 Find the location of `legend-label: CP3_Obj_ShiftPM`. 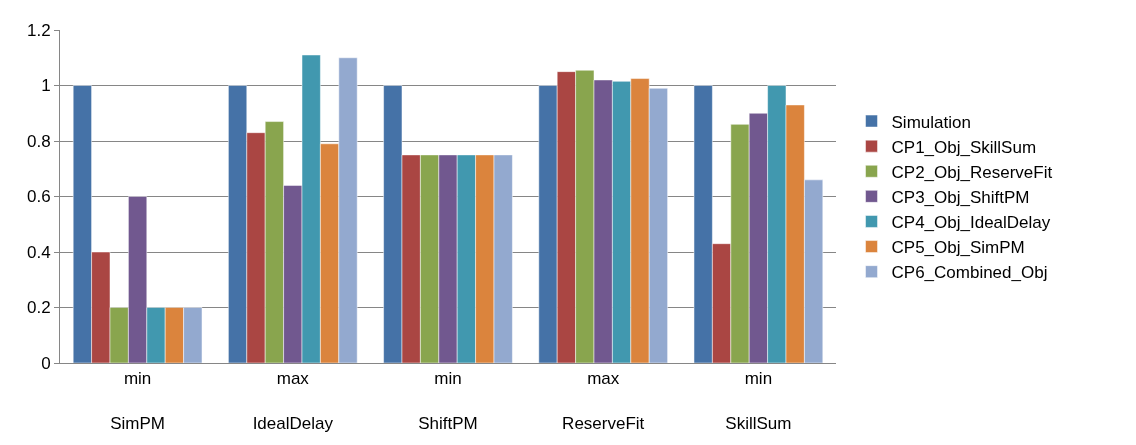

legend-label: CP3_Obj_ShiftPM is located at coordinates (960, 197).